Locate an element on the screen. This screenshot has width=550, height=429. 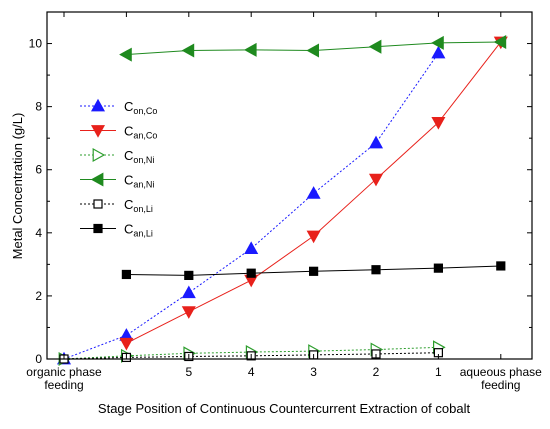
legend-label: Con,Li is located at coordinates (138, 205).